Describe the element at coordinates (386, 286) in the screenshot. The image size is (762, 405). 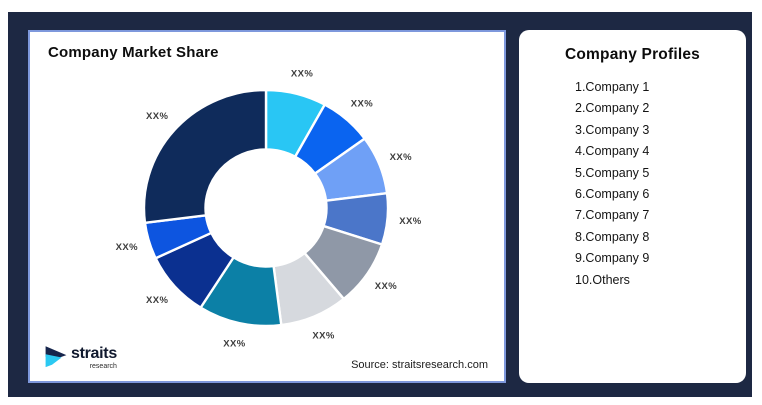
I see `slice-label-company-5: XX%` at that location.